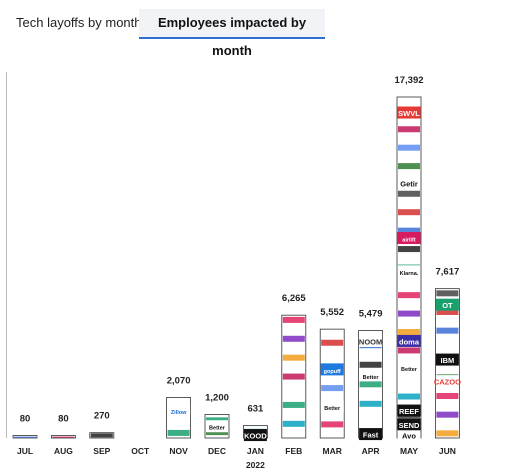  I want to click on logo-zillow: Zillow, so click(179, 413).